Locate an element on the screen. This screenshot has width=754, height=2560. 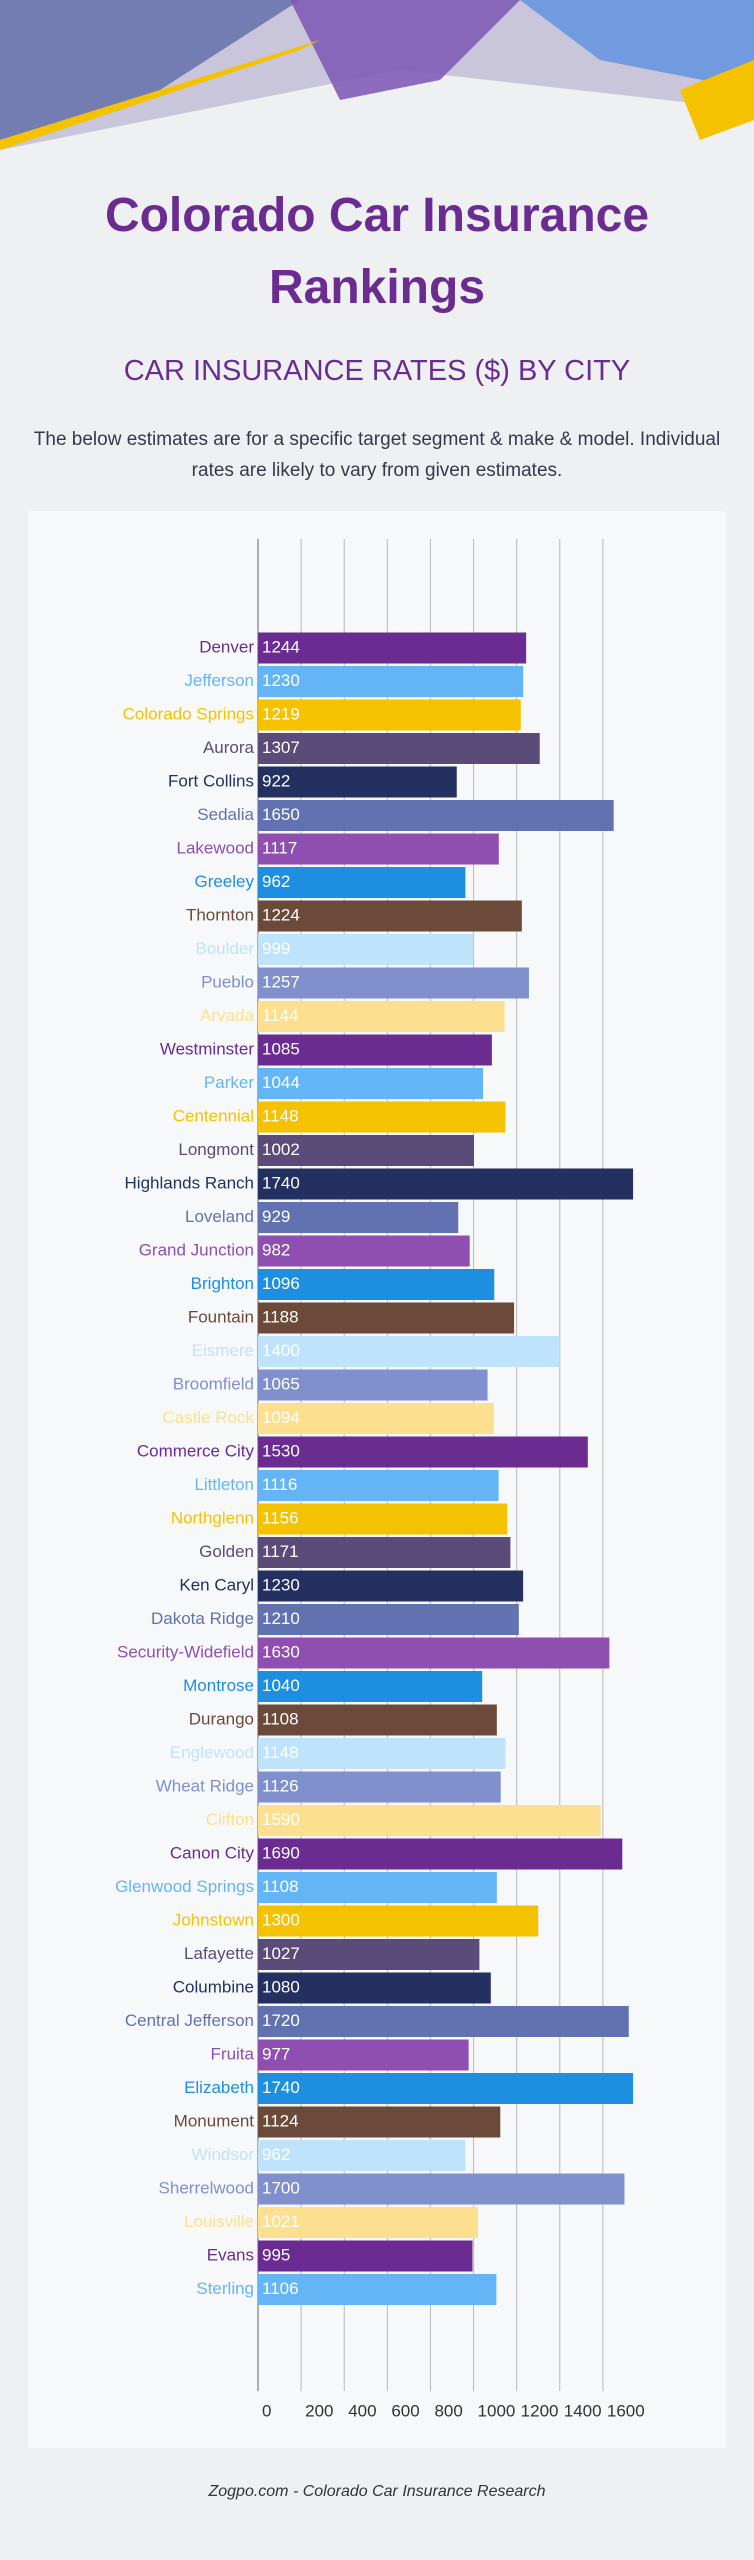
category-label: Fort Collins is located at coordinates (211, 780).